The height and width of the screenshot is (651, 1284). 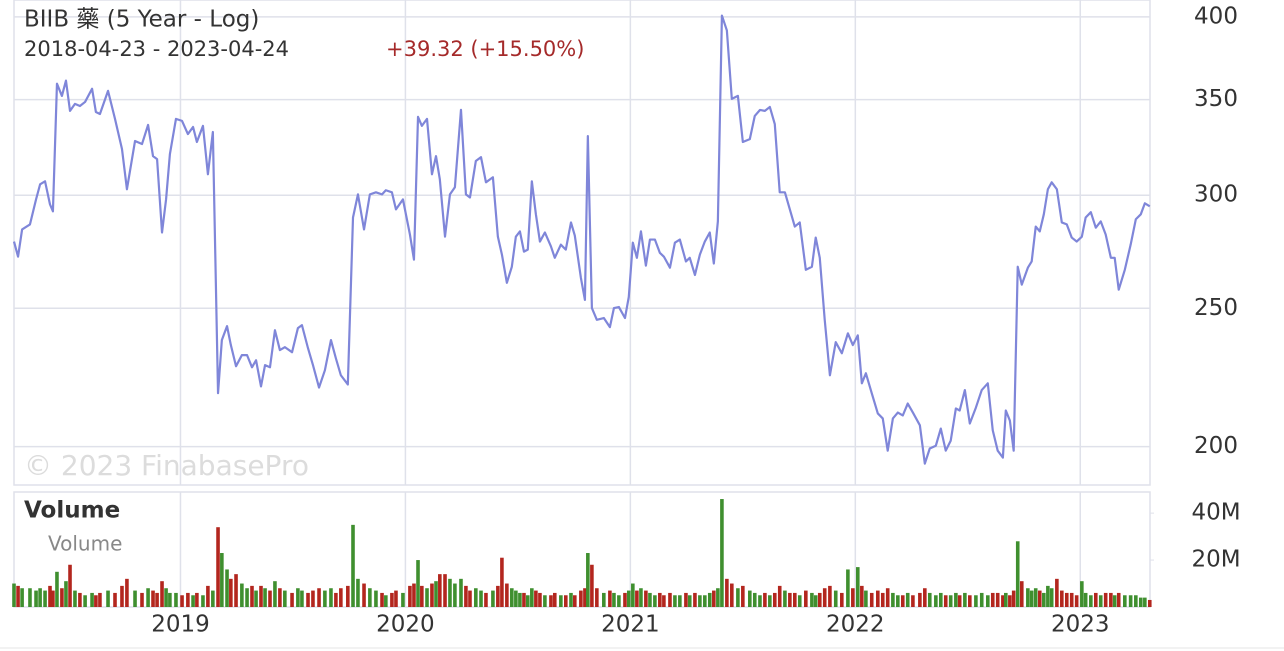 What do you see at coordinates (1080, 625) in the screenshot?
I see `x-tick-label: 2023` at bounding box center [1080, 625].